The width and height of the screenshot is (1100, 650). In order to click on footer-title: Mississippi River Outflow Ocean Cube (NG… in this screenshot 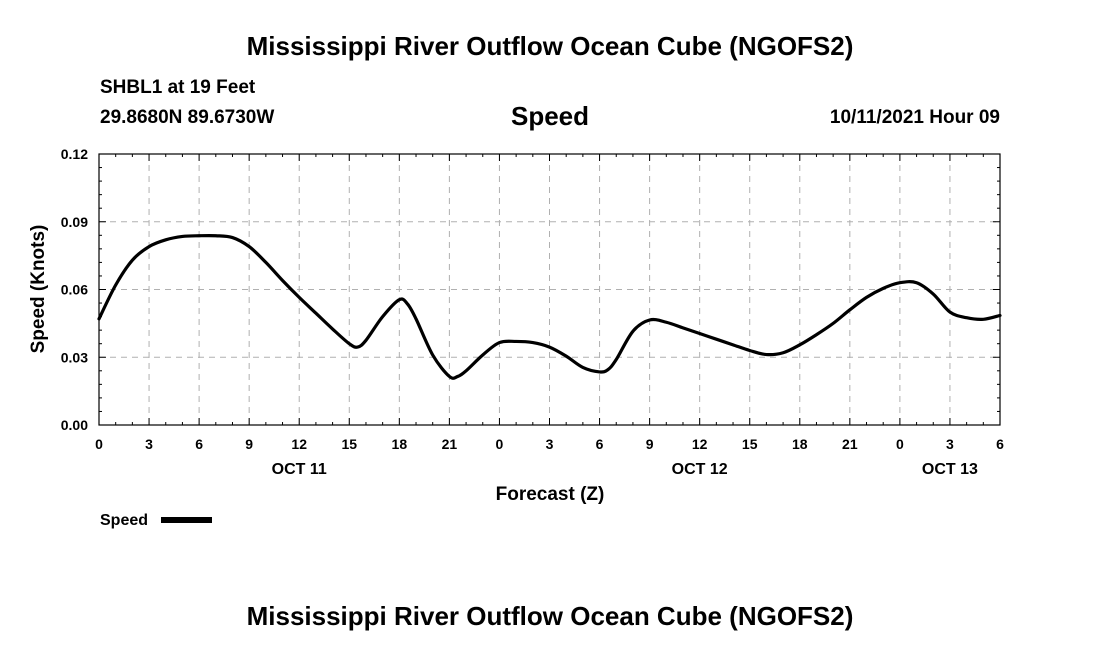, I will do `click(550, 616)`.